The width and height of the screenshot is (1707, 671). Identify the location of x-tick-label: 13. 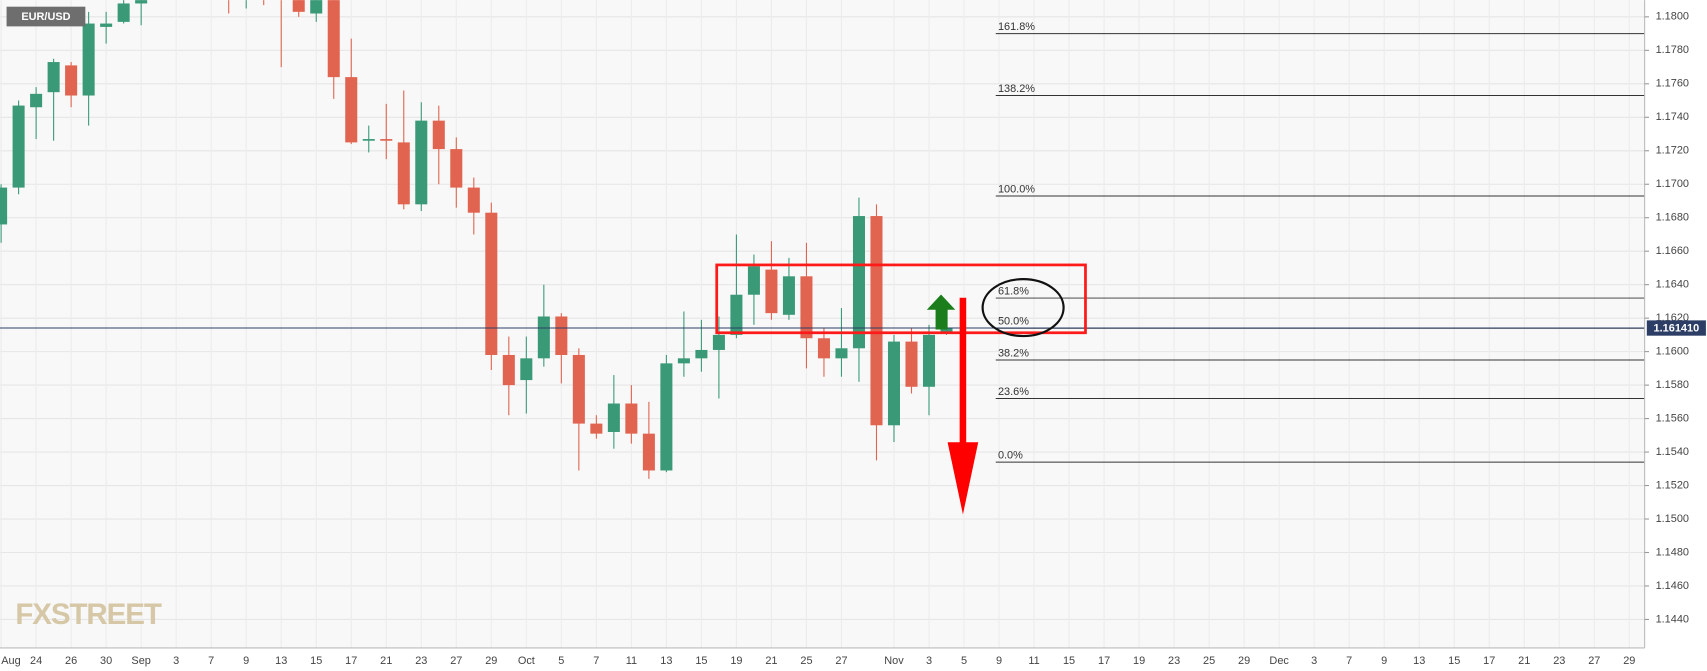
(666, 661).